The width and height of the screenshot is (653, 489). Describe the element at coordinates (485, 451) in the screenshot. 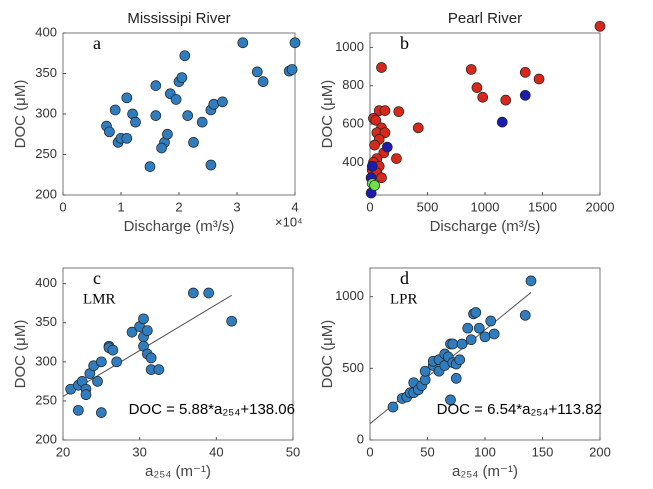

I see `x-tick-label: 100` at that location.